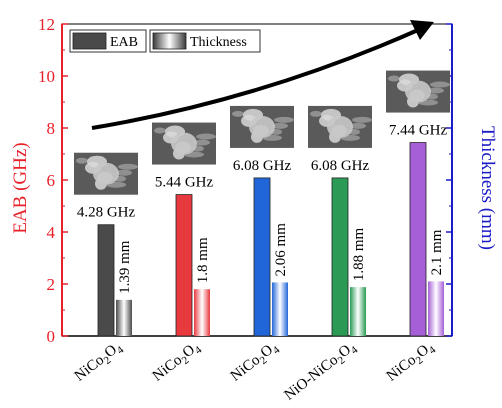 The width and height of the screenshot is (502, 408). I want to click on left-tick-label: 12, so click(46, 24).